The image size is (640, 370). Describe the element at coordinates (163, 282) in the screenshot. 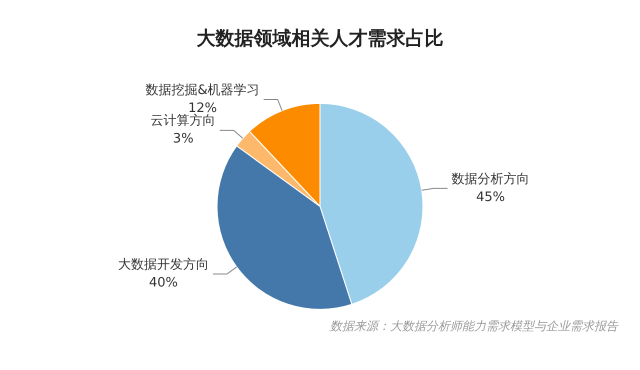

I see `data-label: 40%` at that location.